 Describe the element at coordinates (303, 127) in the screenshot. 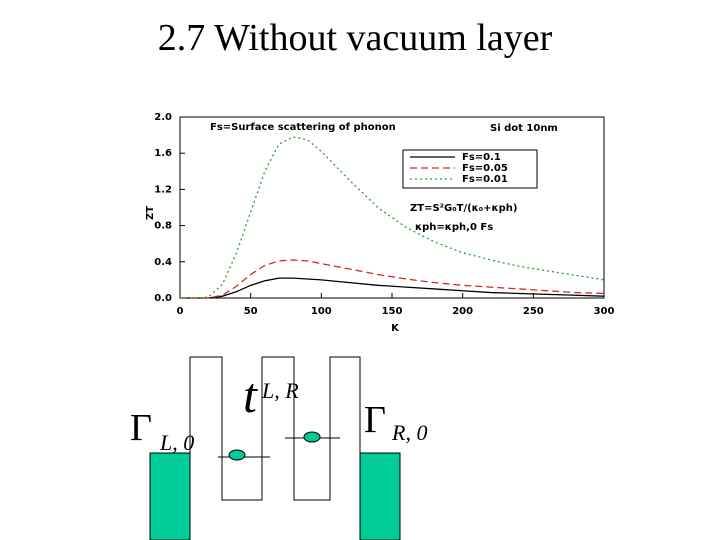

I see `annotation: Fs=Surface scattering of phonon` at that location.